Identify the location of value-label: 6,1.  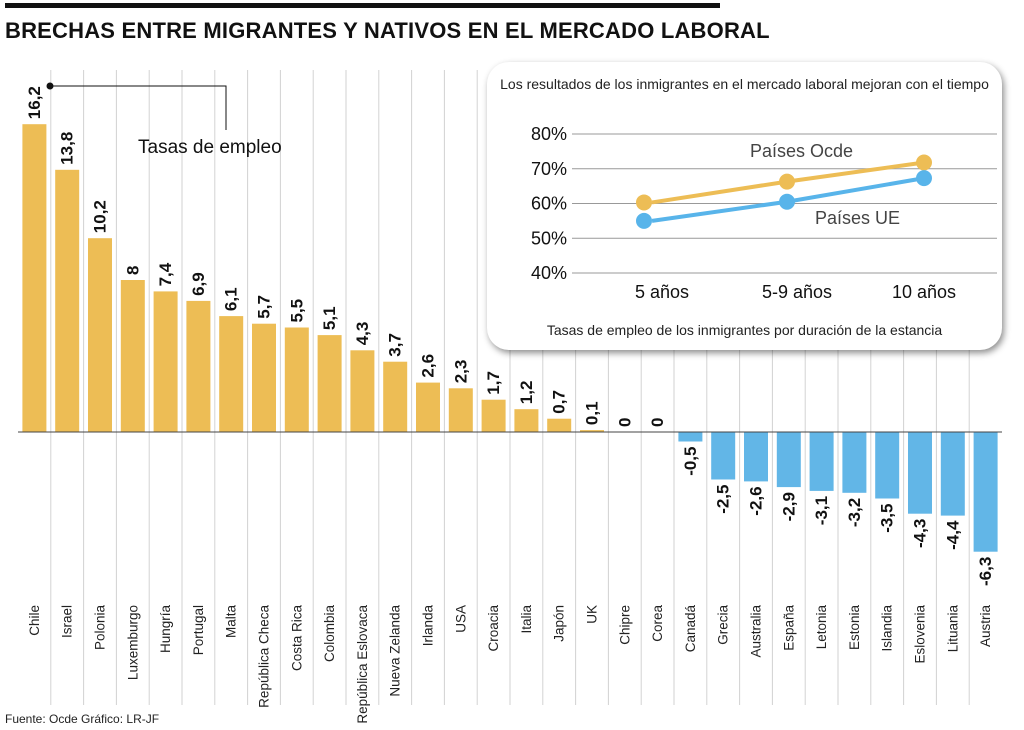
(231, 299).